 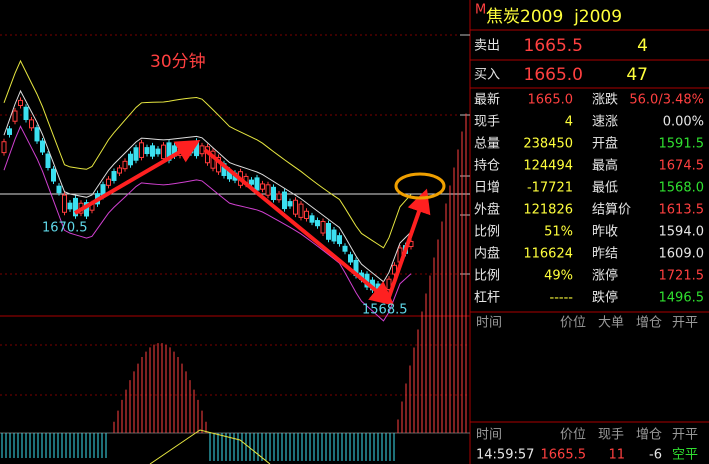 I want to click on quote-label: 最低, so click(x=605, y=188).